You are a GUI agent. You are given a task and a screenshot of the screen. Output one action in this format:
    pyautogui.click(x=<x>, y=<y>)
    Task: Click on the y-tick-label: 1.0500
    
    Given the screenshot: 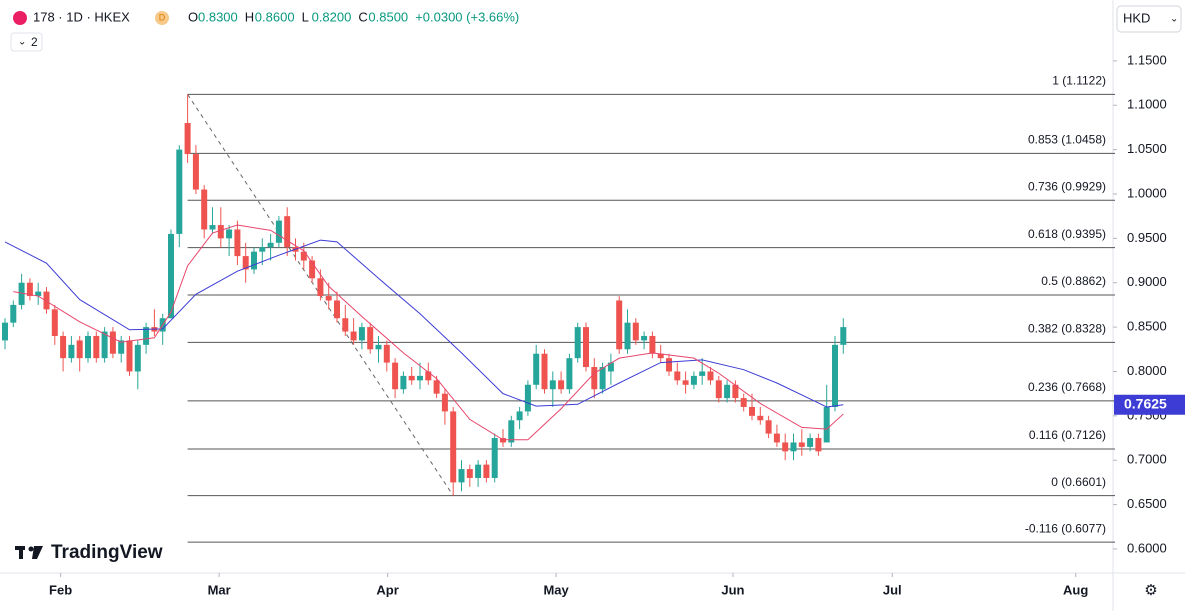 What is the action you would take?
    pyautogui.click(x=1147, y=148)
    